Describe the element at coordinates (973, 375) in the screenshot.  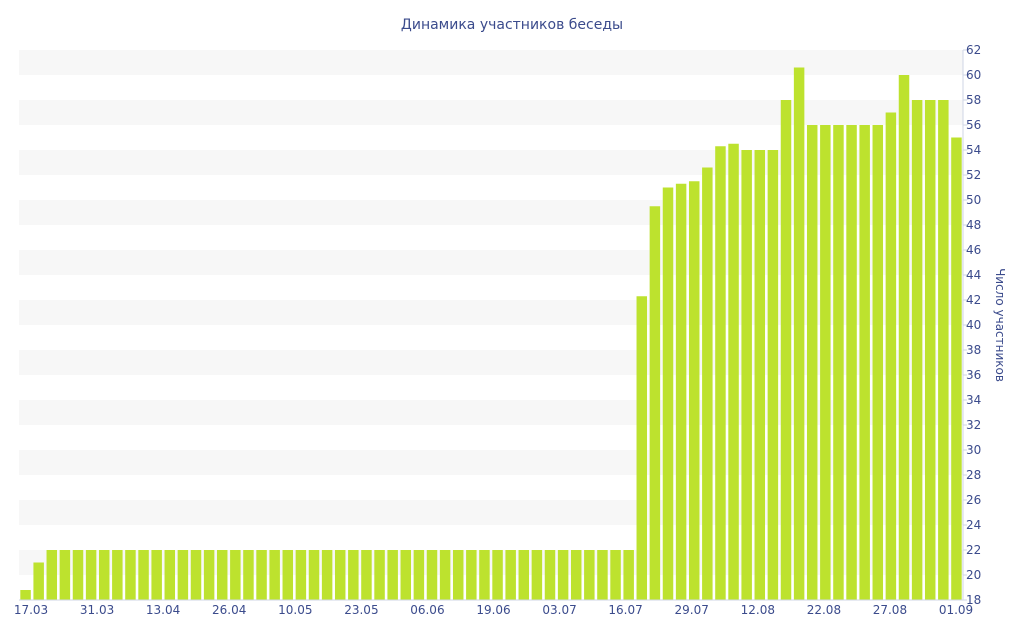
I see `y-tick-label: 36` at that location.